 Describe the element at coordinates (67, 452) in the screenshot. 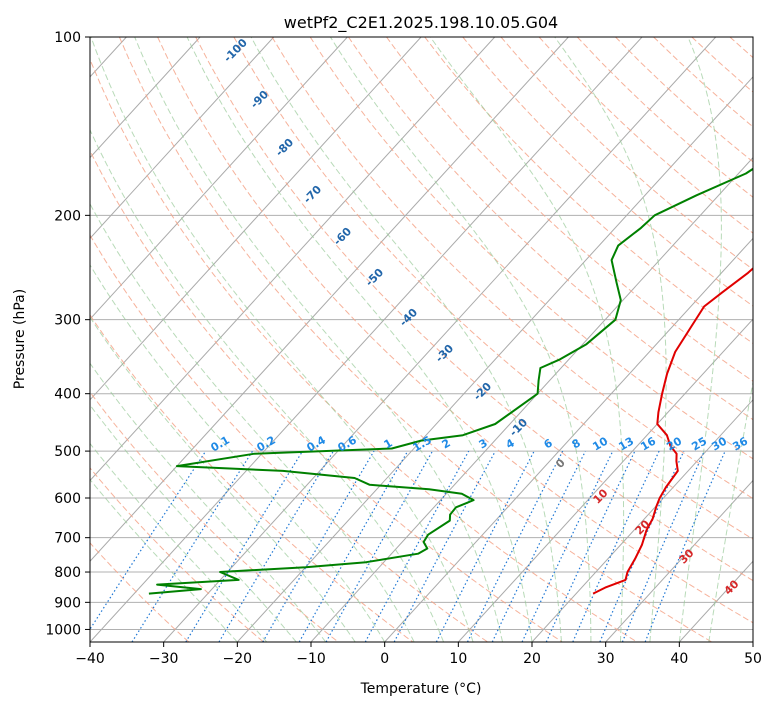

I see `y-tick-label: 500` at that location.